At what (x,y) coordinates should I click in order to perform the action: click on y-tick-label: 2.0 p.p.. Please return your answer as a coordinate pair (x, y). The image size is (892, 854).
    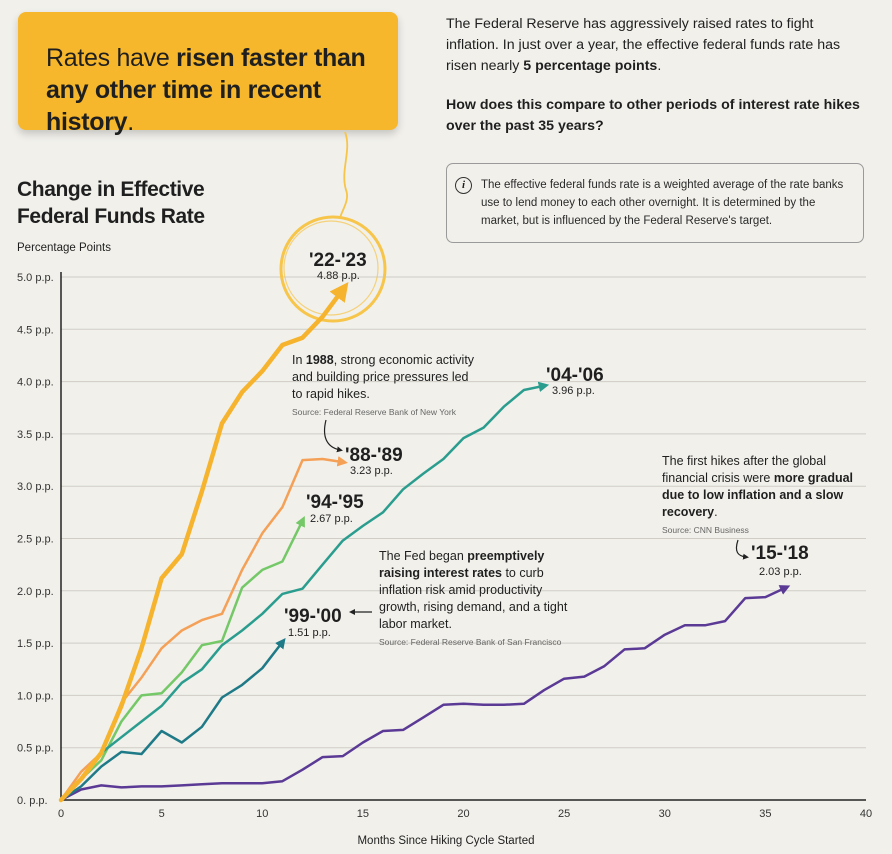
    Looking at the image, I should click on (35, 592).